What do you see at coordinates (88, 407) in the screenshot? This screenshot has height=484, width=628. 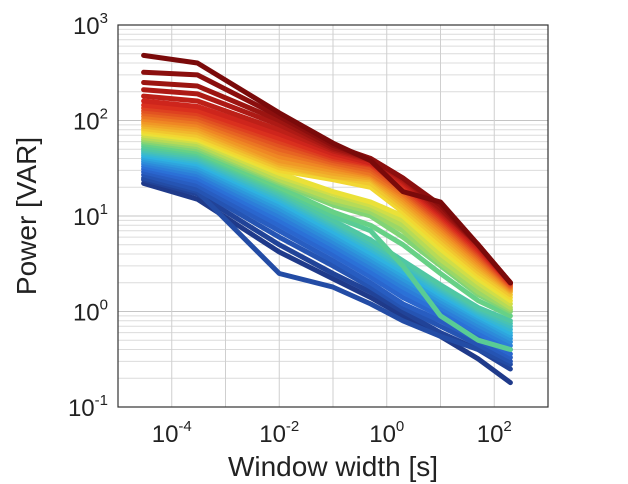 I see `y-tick-label: 10⁻¹` at bounding box center [88, 407].